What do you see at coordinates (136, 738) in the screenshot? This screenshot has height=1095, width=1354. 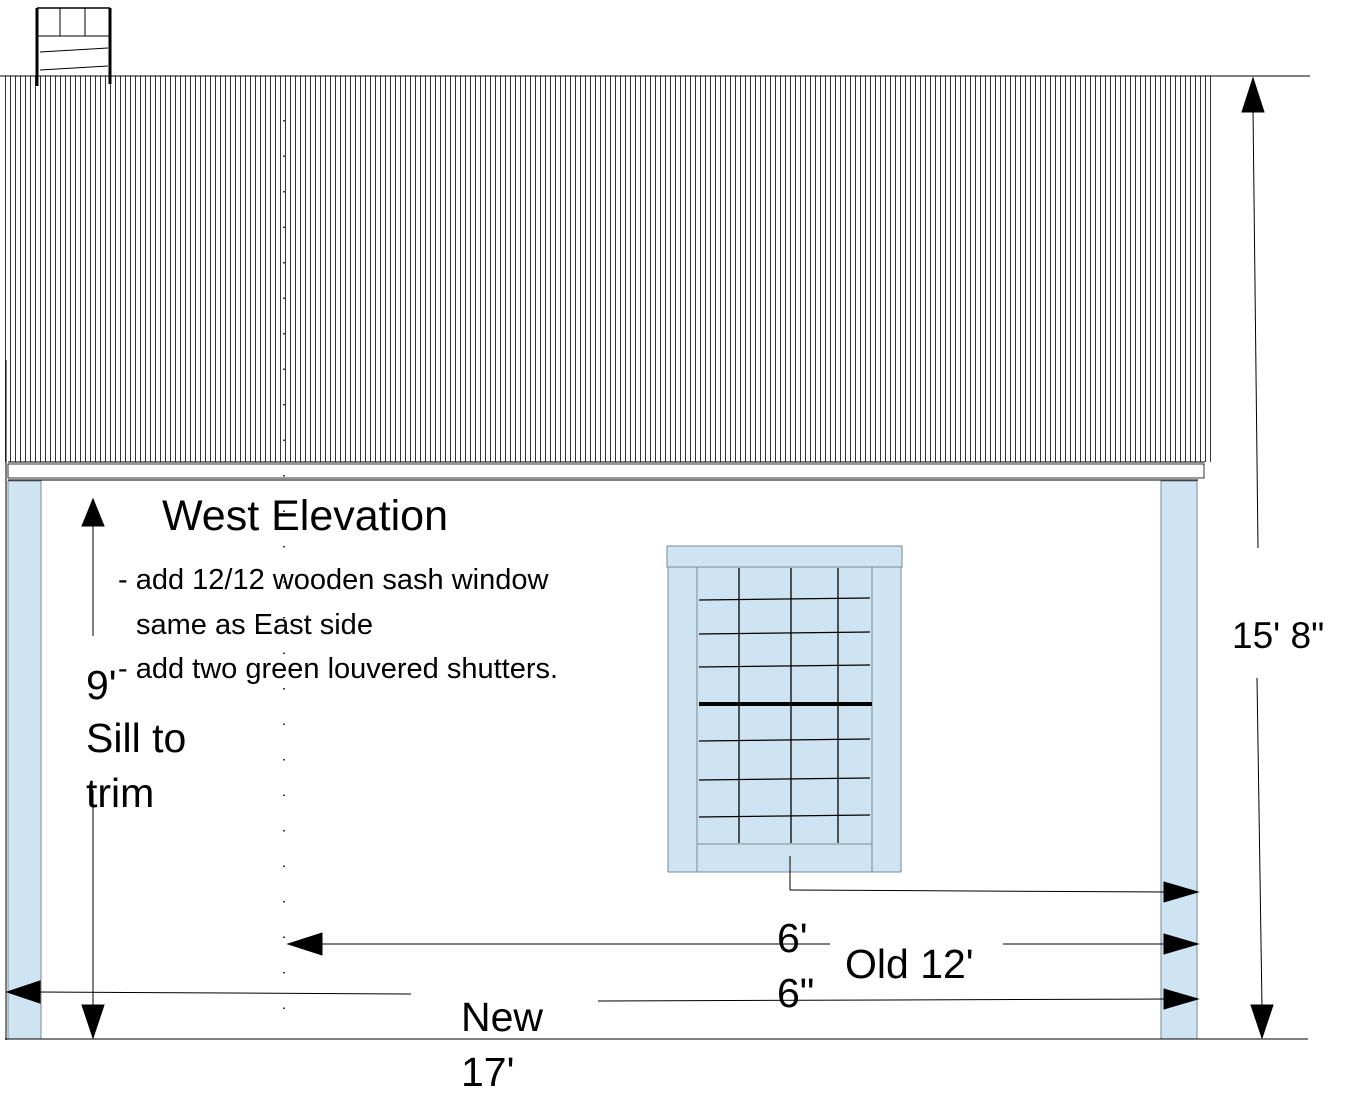 I see `dim-label-sill-line1: Sill to` at bounding box center [136, 738].